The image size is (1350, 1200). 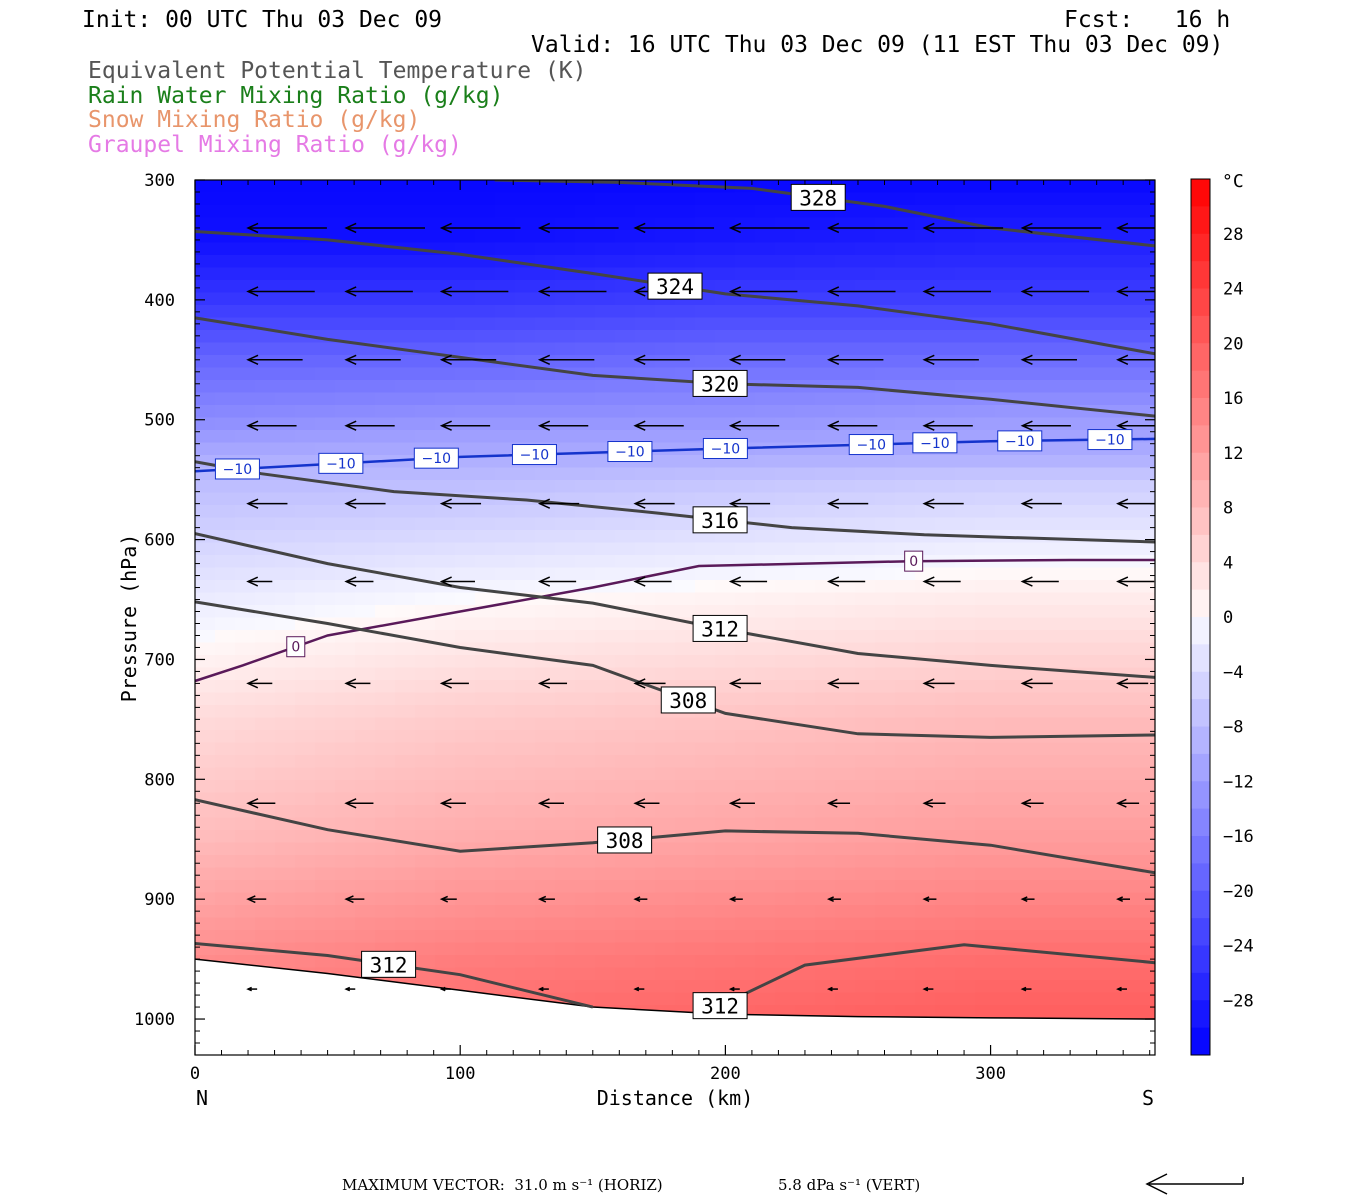 What do you see at coordinates (725, 1074) in the screenshot?
I see `x-tick-label: 200` at bounding box center [725, 1074].